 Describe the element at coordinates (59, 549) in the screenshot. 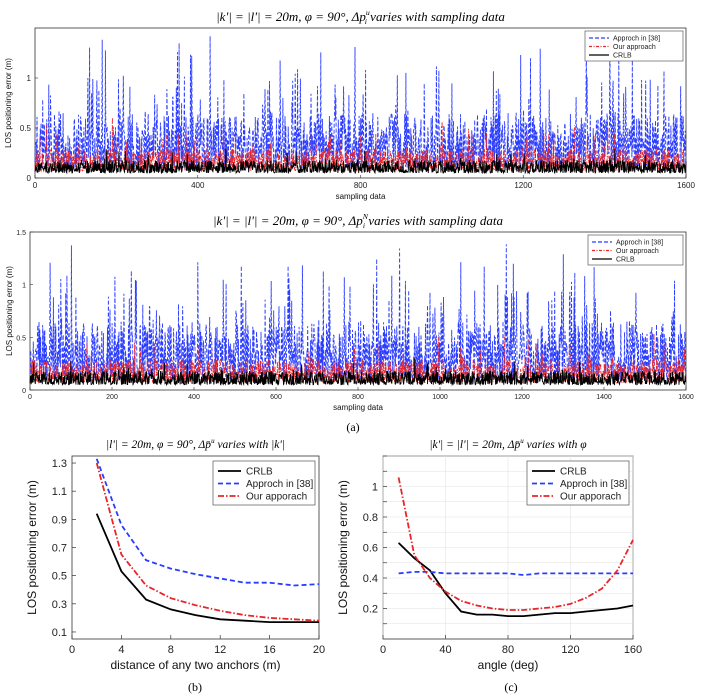

I see `y-tick-label: 0.7` at that location.